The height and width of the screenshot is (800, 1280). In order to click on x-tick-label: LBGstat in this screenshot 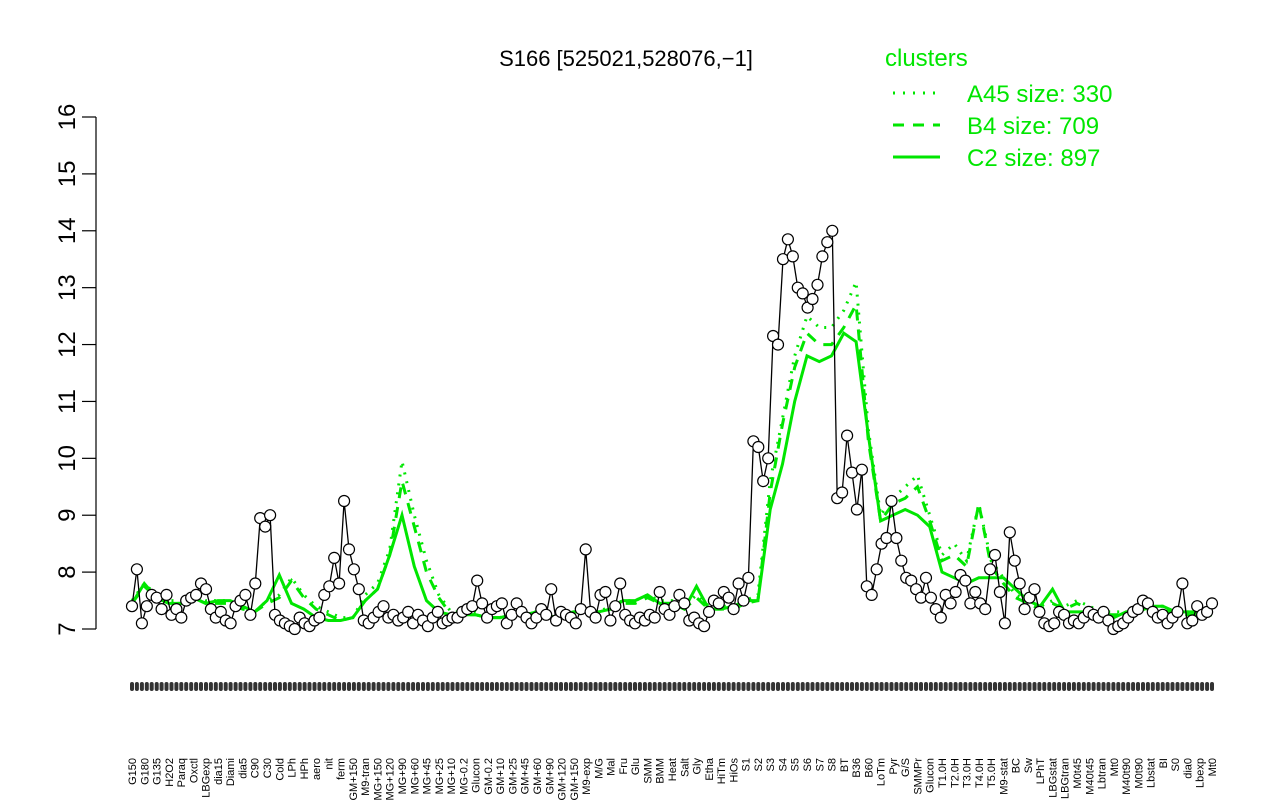, I will do `click(1053, 778)`.